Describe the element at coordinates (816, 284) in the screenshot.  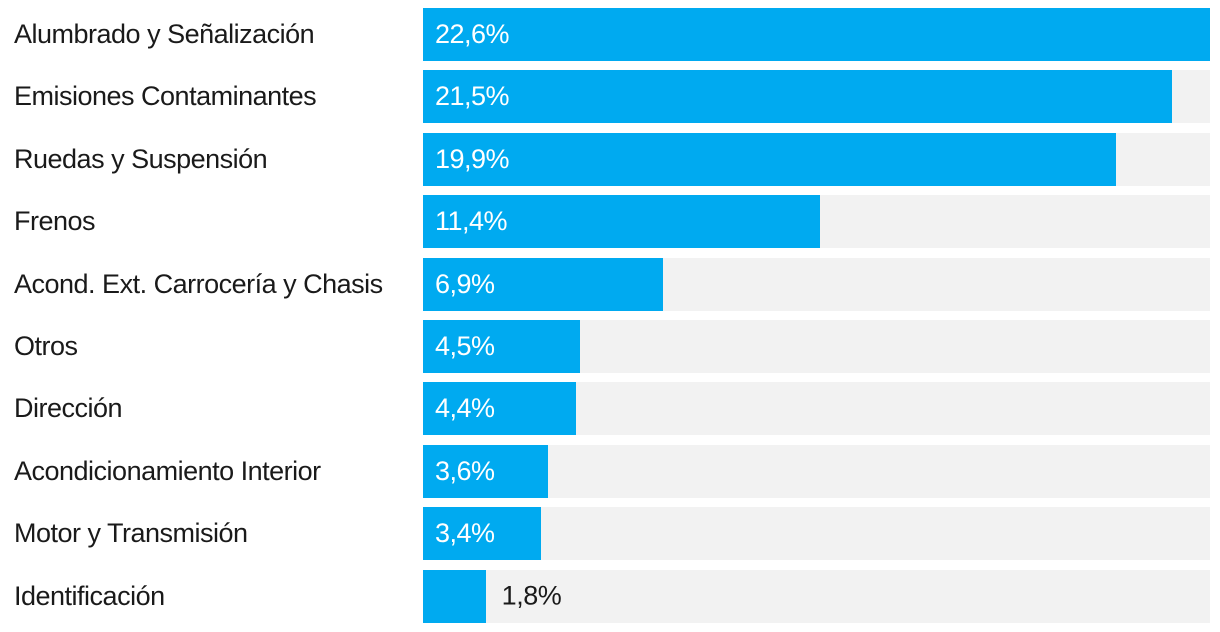
I see `bar-track: 6,9%` at that location.